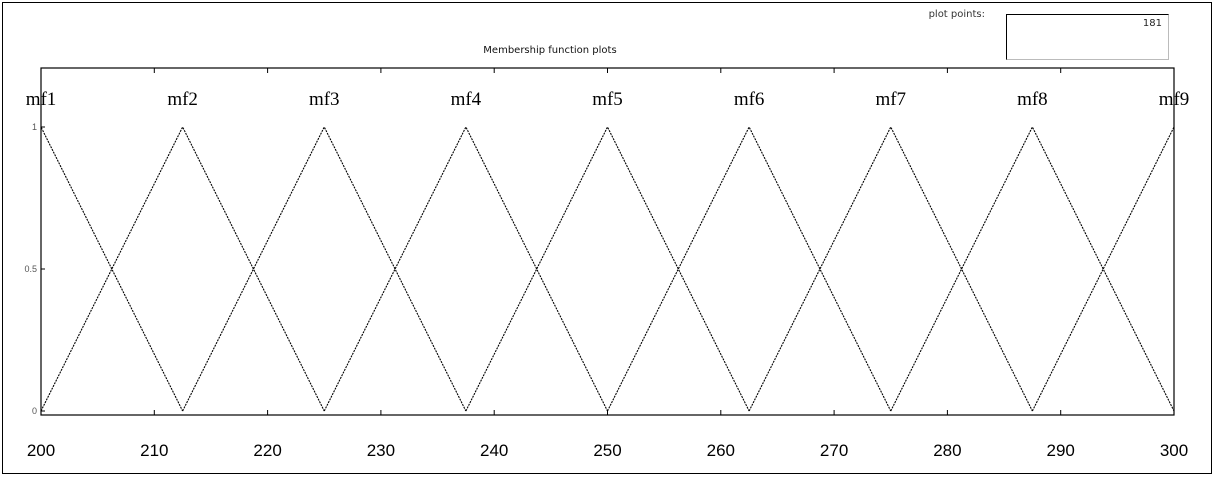  Describe the element at coordinates (41, 99) in the screenshot. I see `series-label-mf1: mf1` at that location.